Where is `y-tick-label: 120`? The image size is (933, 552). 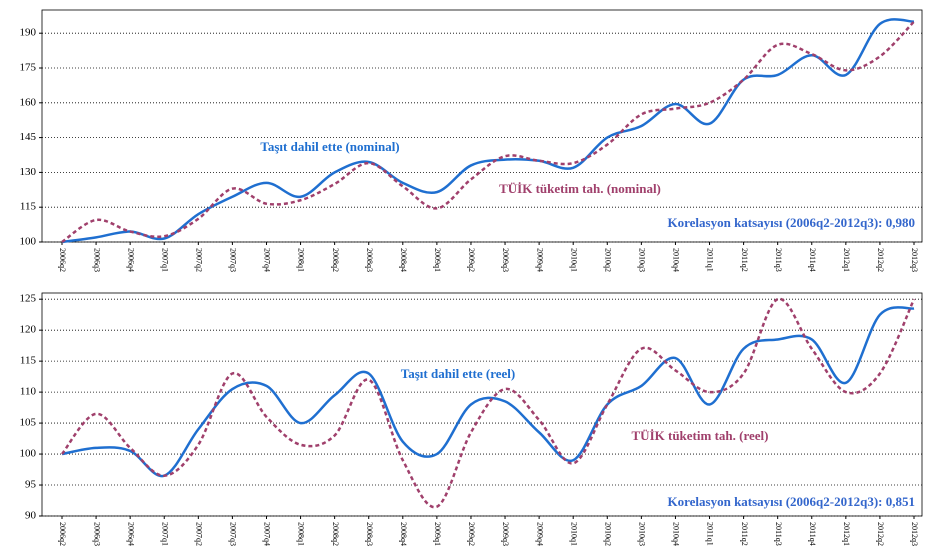 y-tick-label: 120 is located at coordinates (28, 330).